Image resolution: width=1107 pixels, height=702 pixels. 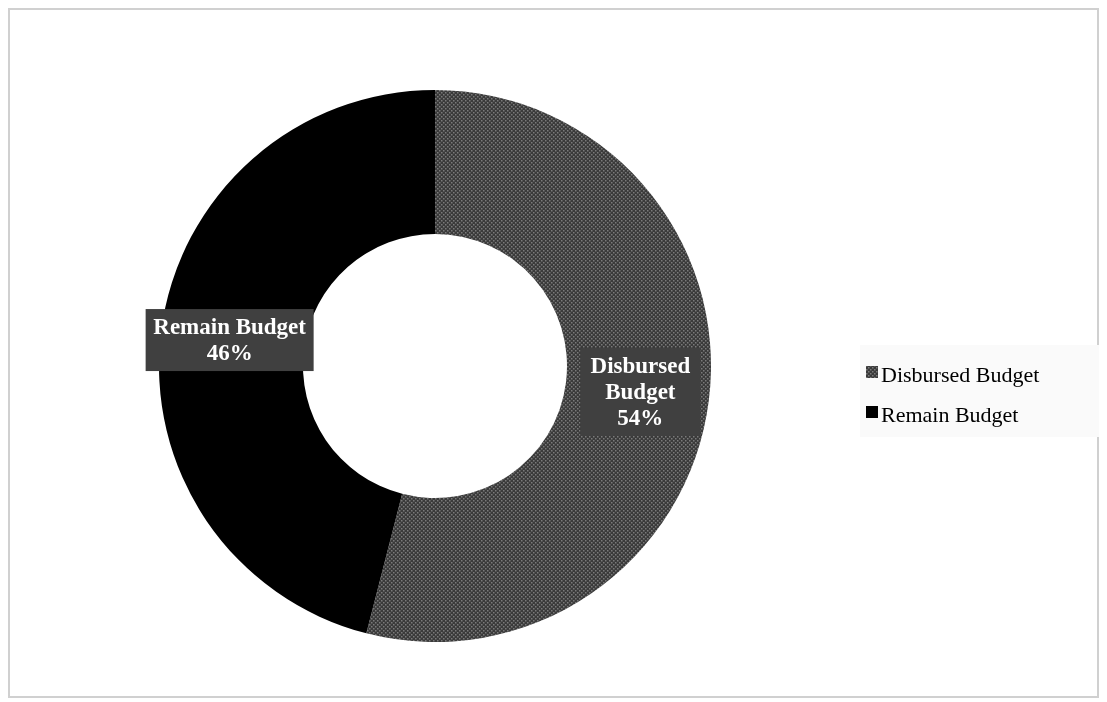 What do you see at coordinates (229, 353) in the screenshot?
I see `data-label: 46%` at bounding box center [229, 353].